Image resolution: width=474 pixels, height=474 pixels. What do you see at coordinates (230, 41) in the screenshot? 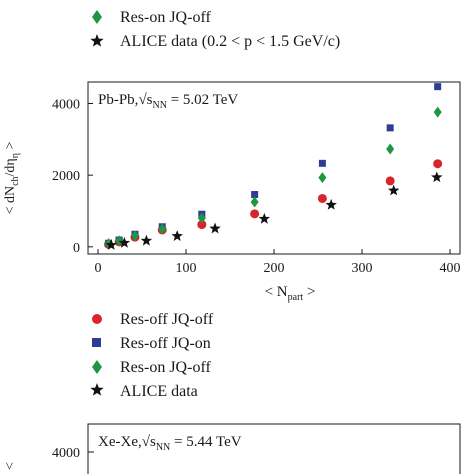
I see `top-legend-label: ALICE data (0.2 < p < 1.5 GeV/c)` at bounding box center [230, 41].